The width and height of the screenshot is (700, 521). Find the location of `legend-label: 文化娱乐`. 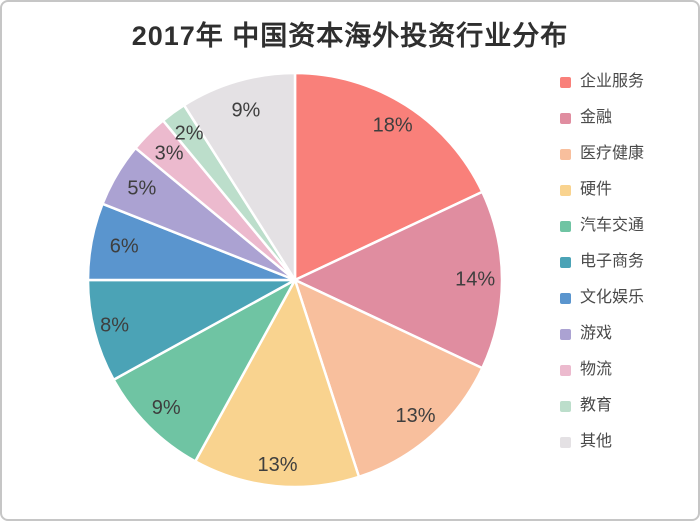

legend-label: 文化娱乐 is located at coordinates (612, 297).